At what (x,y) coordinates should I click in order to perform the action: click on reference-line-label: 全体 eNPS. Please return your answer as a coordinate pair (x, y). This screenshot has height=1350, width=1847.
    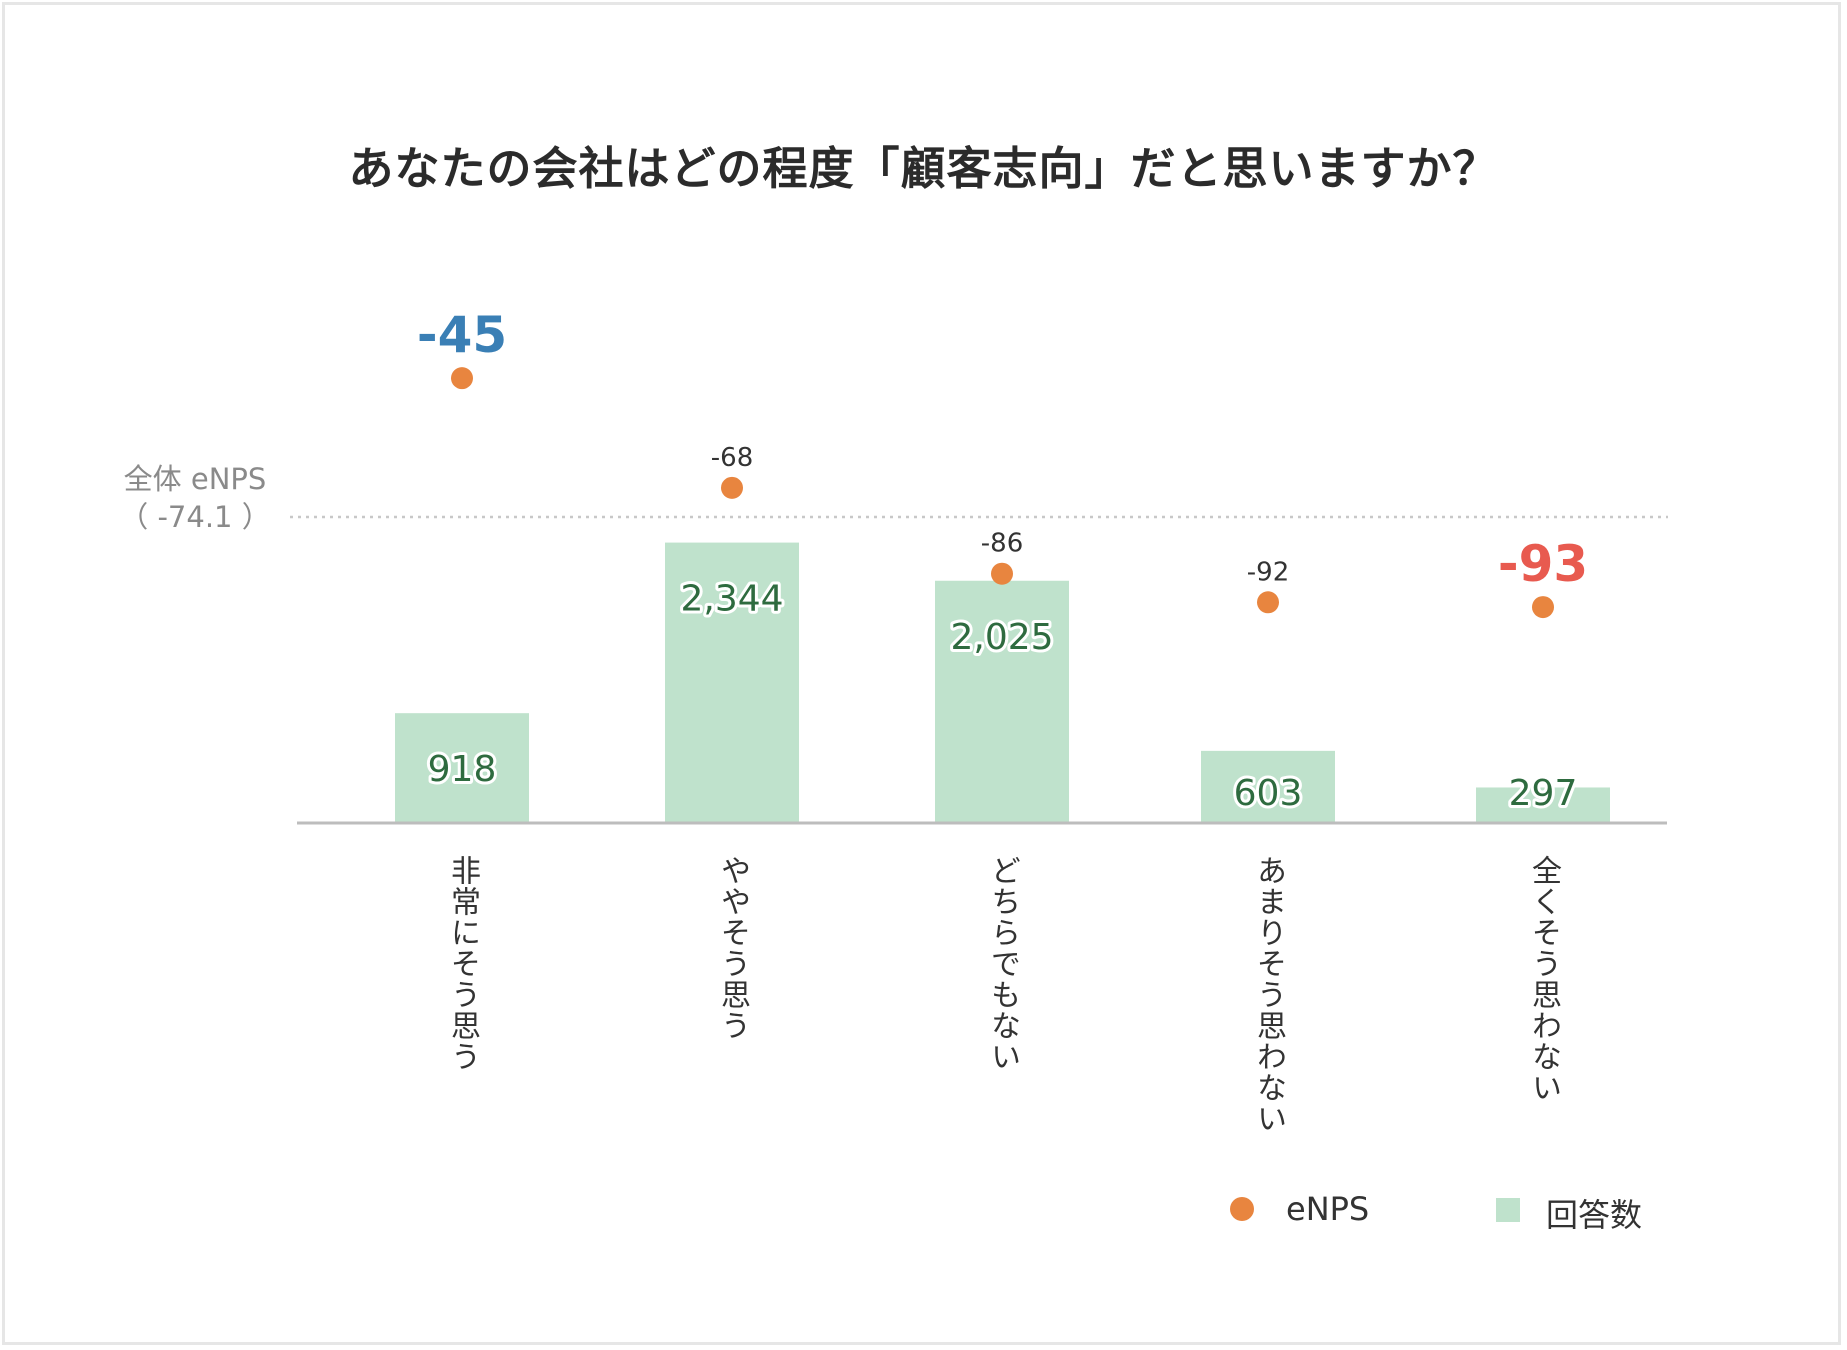
    Looking at the image, I should click on (195, 479).